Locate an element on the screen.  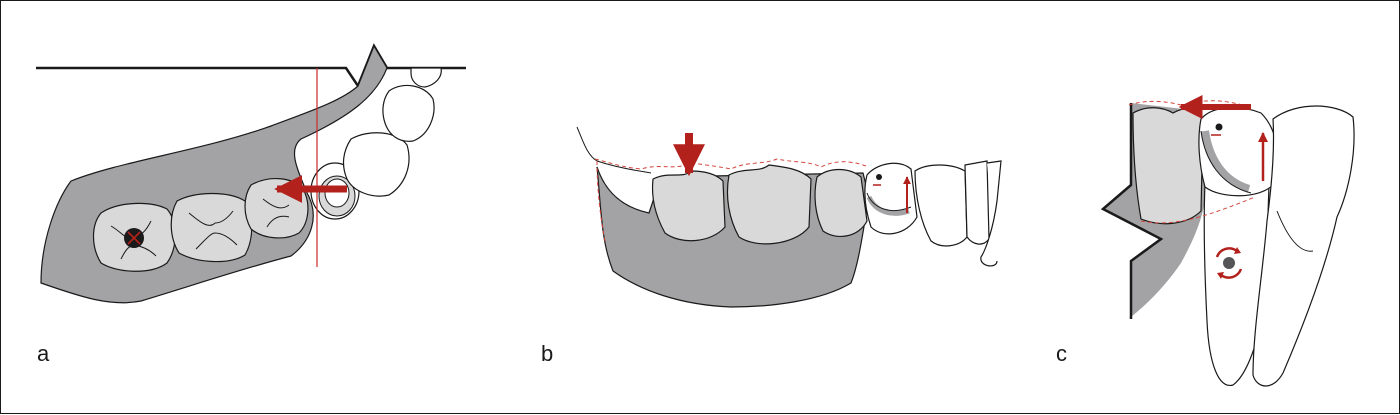
center-of-rotation-icon is located at coordinates (134, 238).